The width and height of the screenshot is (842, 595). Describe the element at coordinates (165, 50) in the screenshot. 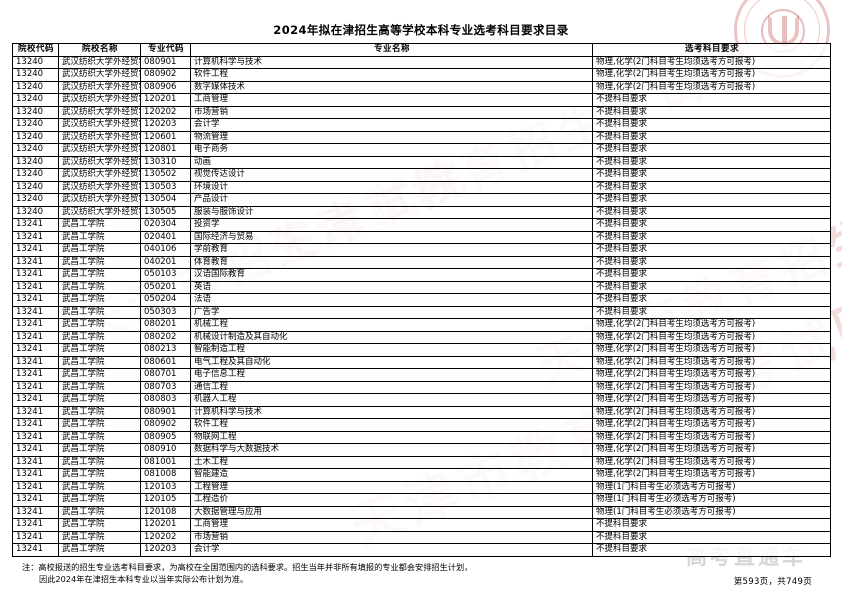

I see `column-header-major-code: 专业代码` at that location.